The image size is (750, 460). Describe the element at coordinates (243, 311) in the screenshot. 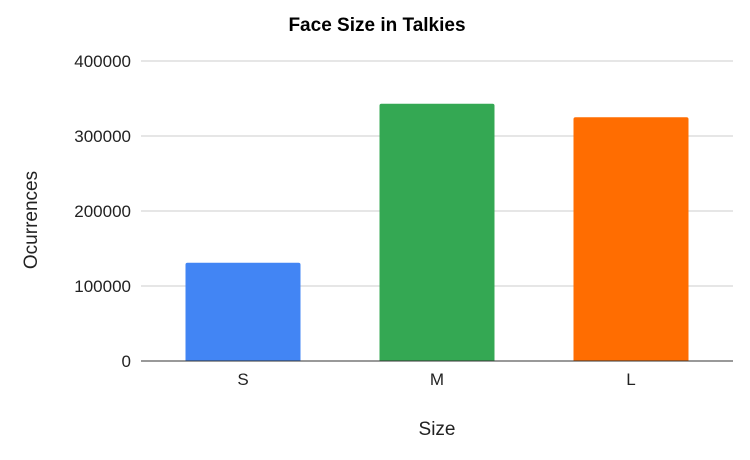

I see `bar-s` at that location.